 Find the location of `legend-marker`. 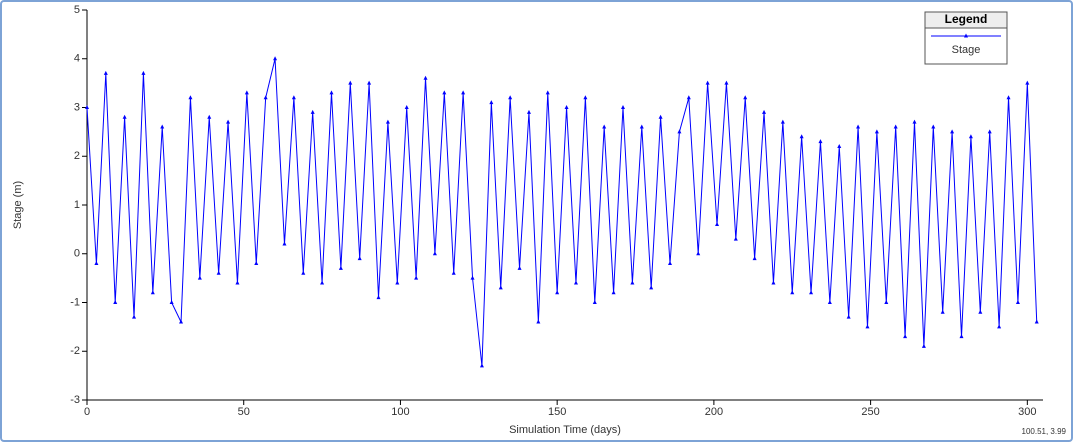

legend-marker is located at coordinates (966, 35).